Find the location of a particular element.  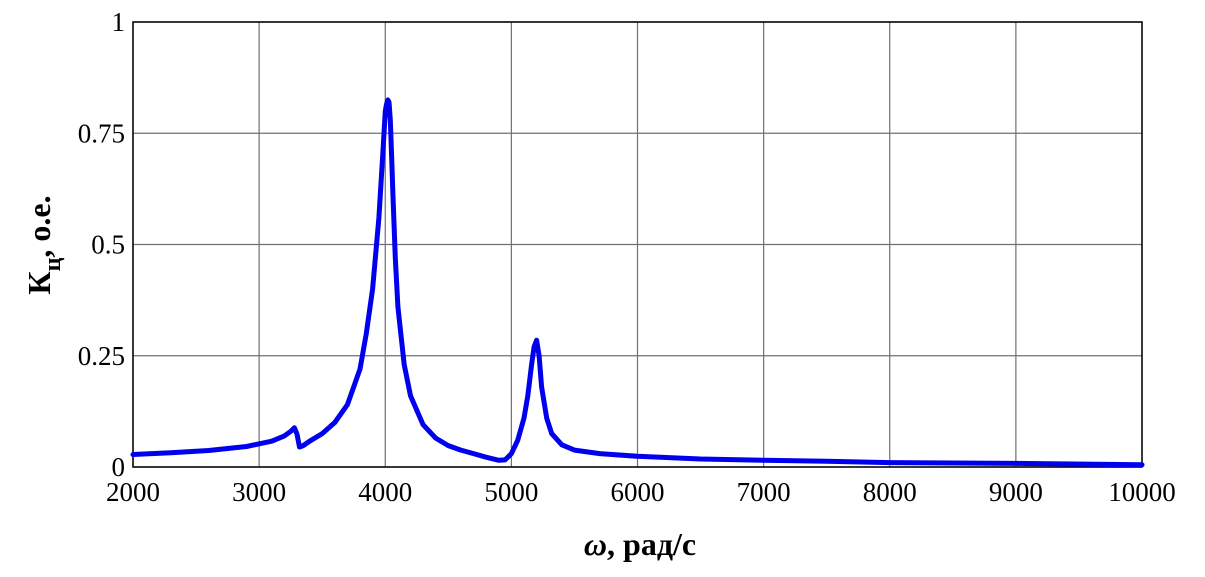

y-tick-label: 0.75 is located at coordinates (101, 133).